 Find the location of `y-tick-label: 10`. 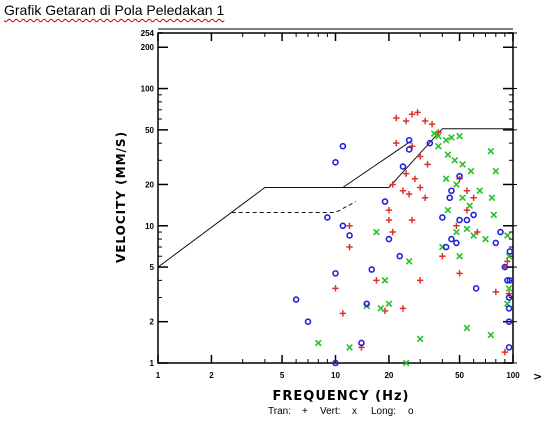

y-tick-label: 10 is located at coordinates (149, 226).